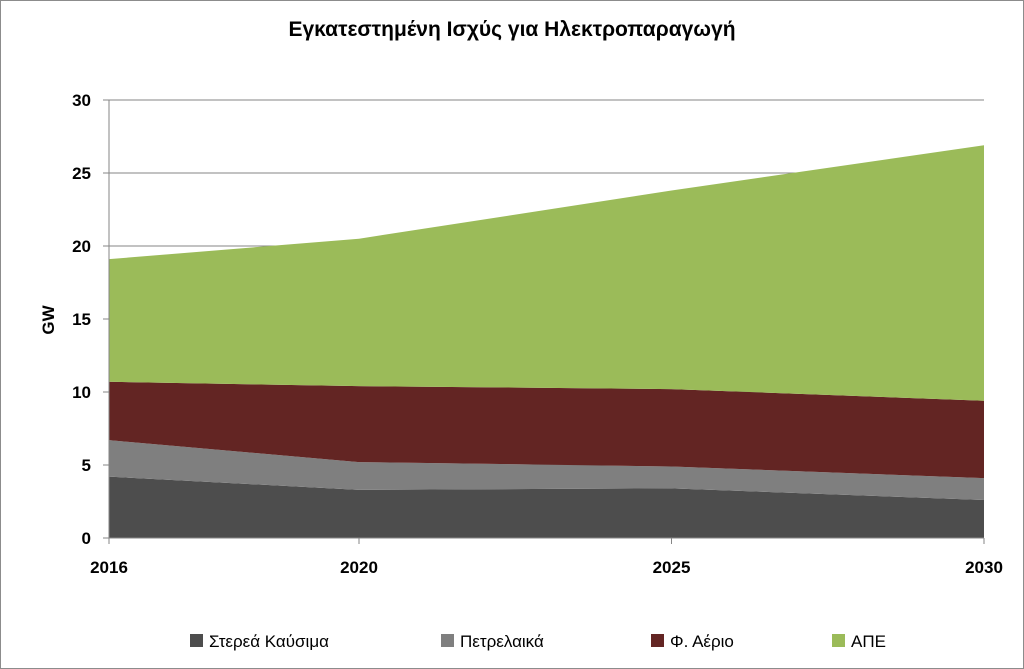  Describe the element at coordinates (672, 567) in the screenshot. I see `x-tick-label: 2025` at that location.